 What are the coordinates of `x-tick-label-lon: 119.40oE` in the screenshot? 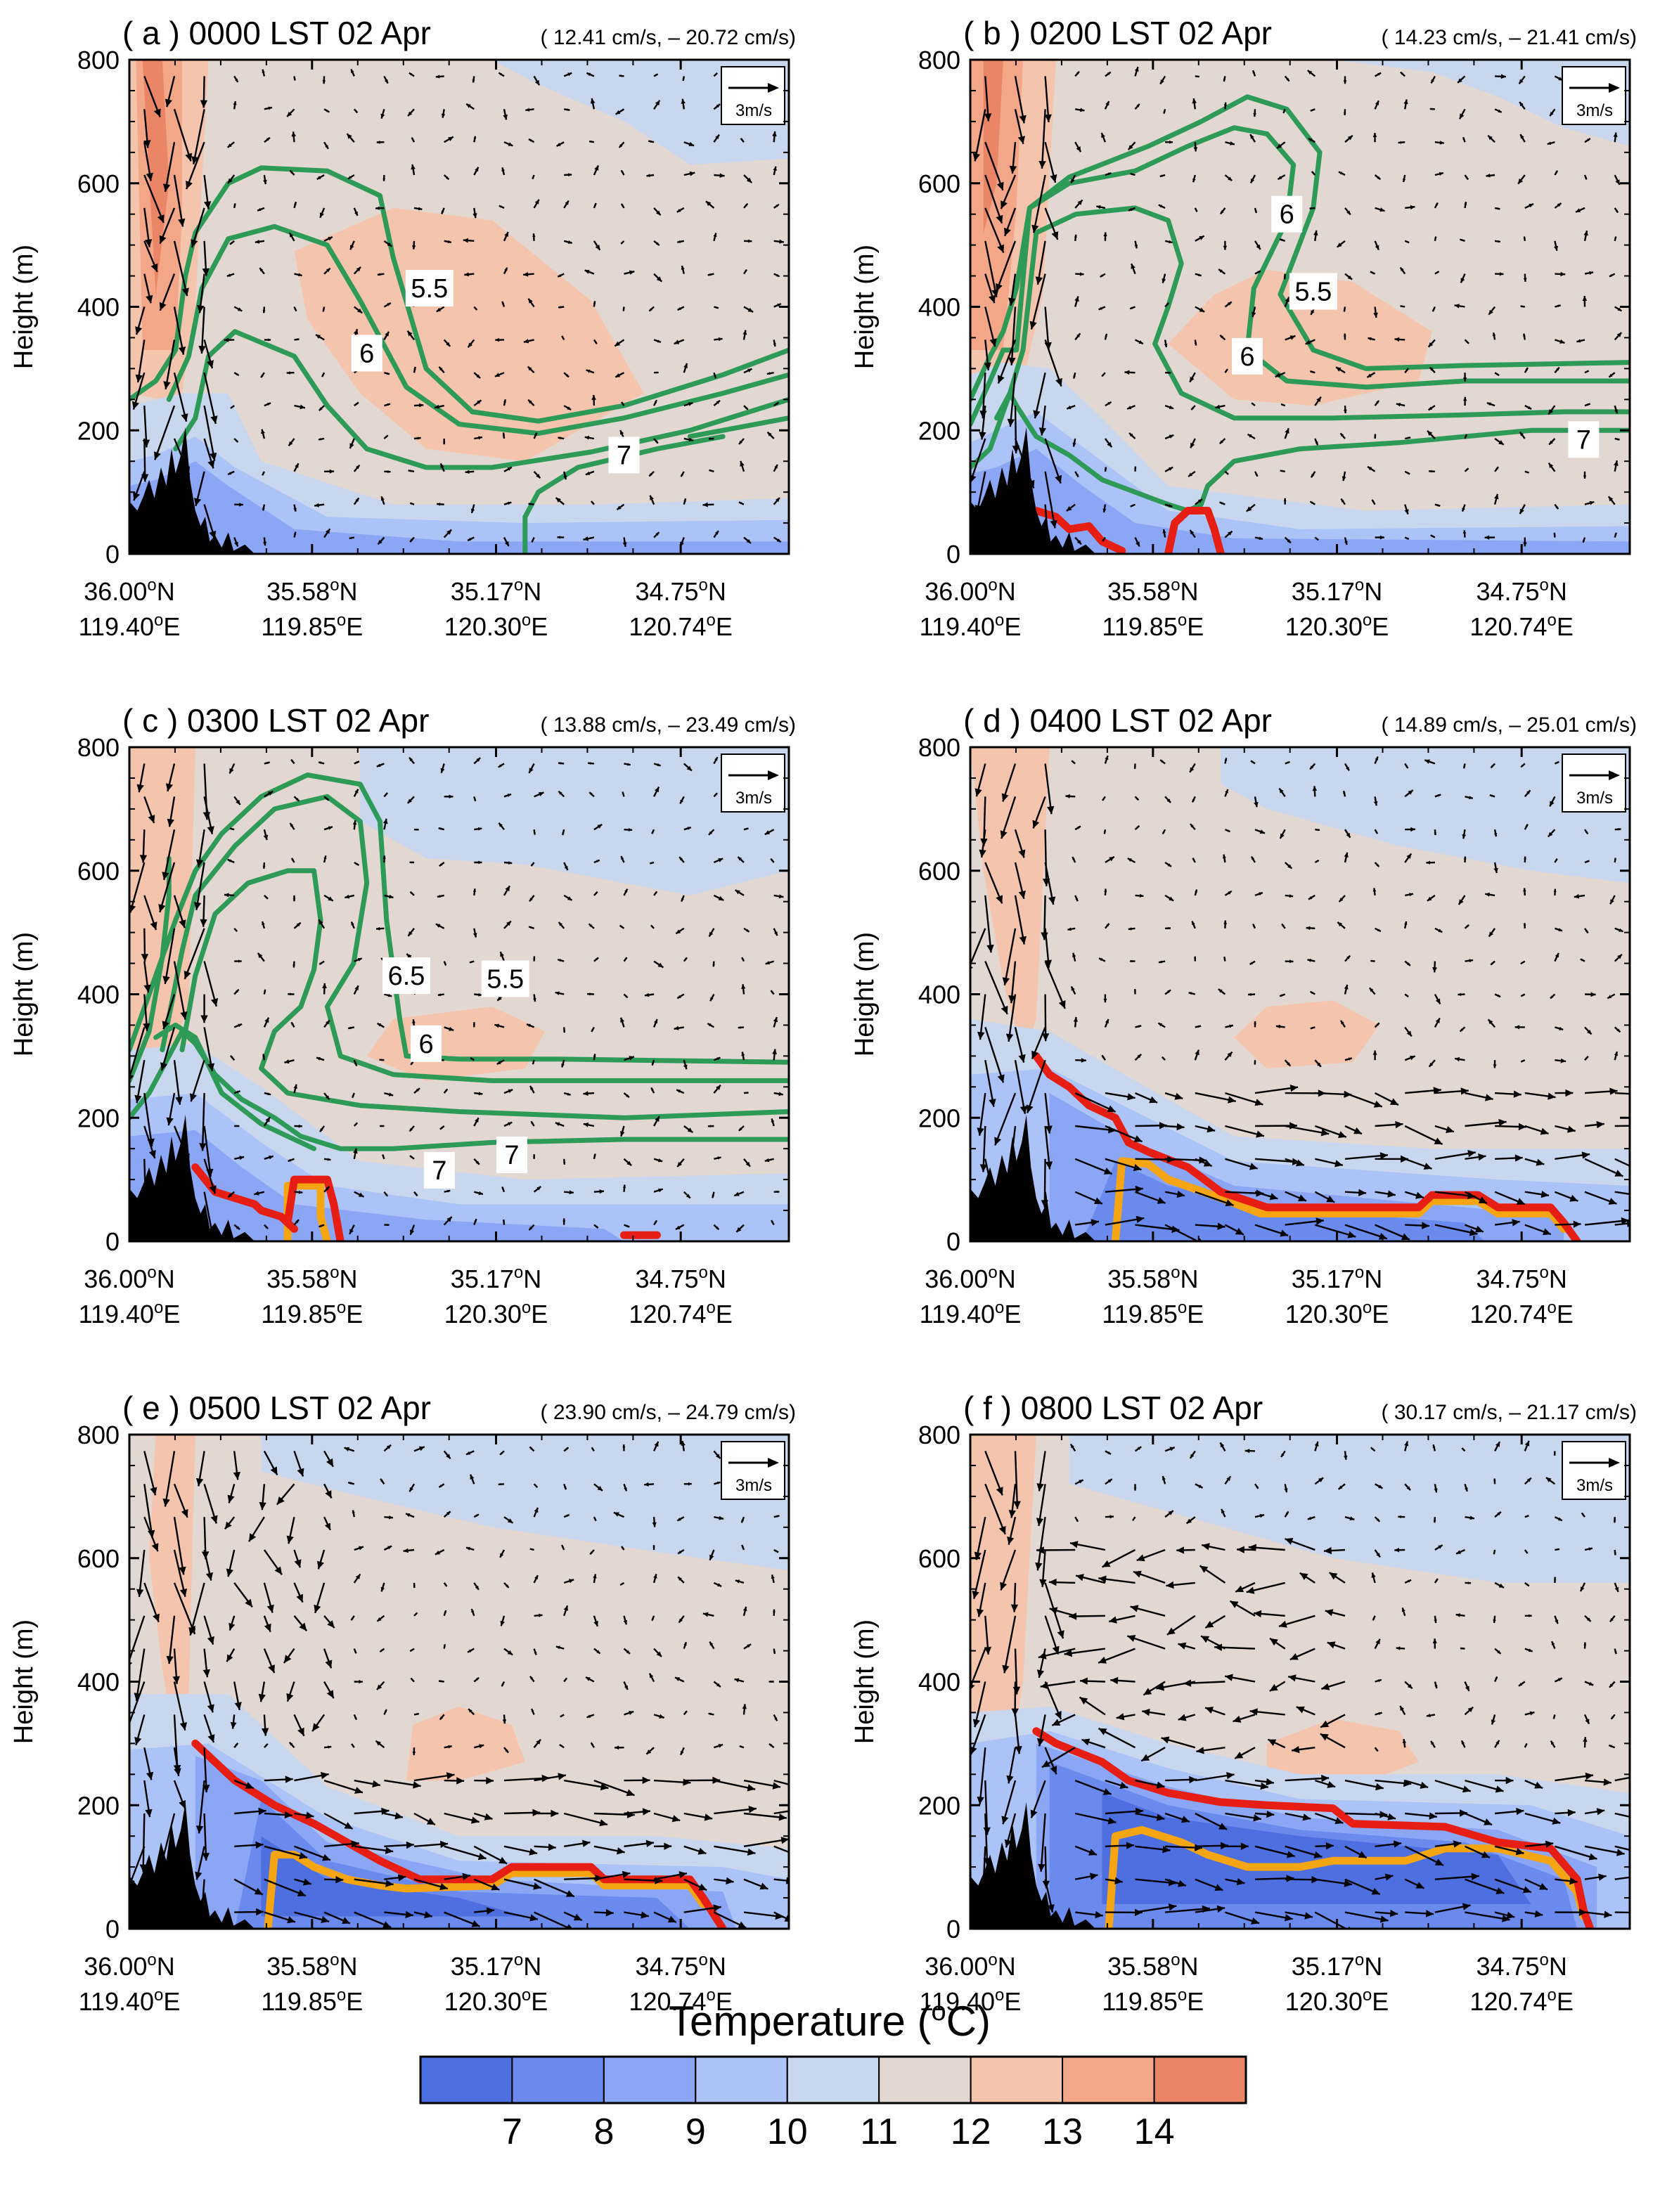 It's located at (130, 626).